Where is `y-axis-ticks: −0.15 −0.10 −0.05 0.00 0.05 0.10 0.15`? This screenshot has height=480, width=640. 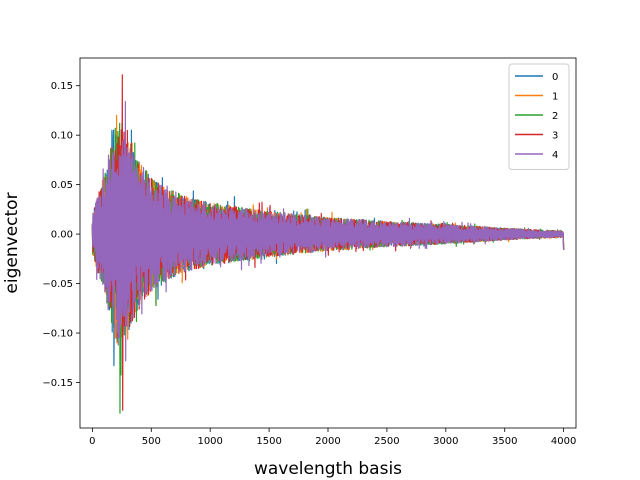
y-axis-ticks: −0.15 −0.10 −0.05 0.00 0.05 0.10 0.15 is located at coordinates (61, 235).